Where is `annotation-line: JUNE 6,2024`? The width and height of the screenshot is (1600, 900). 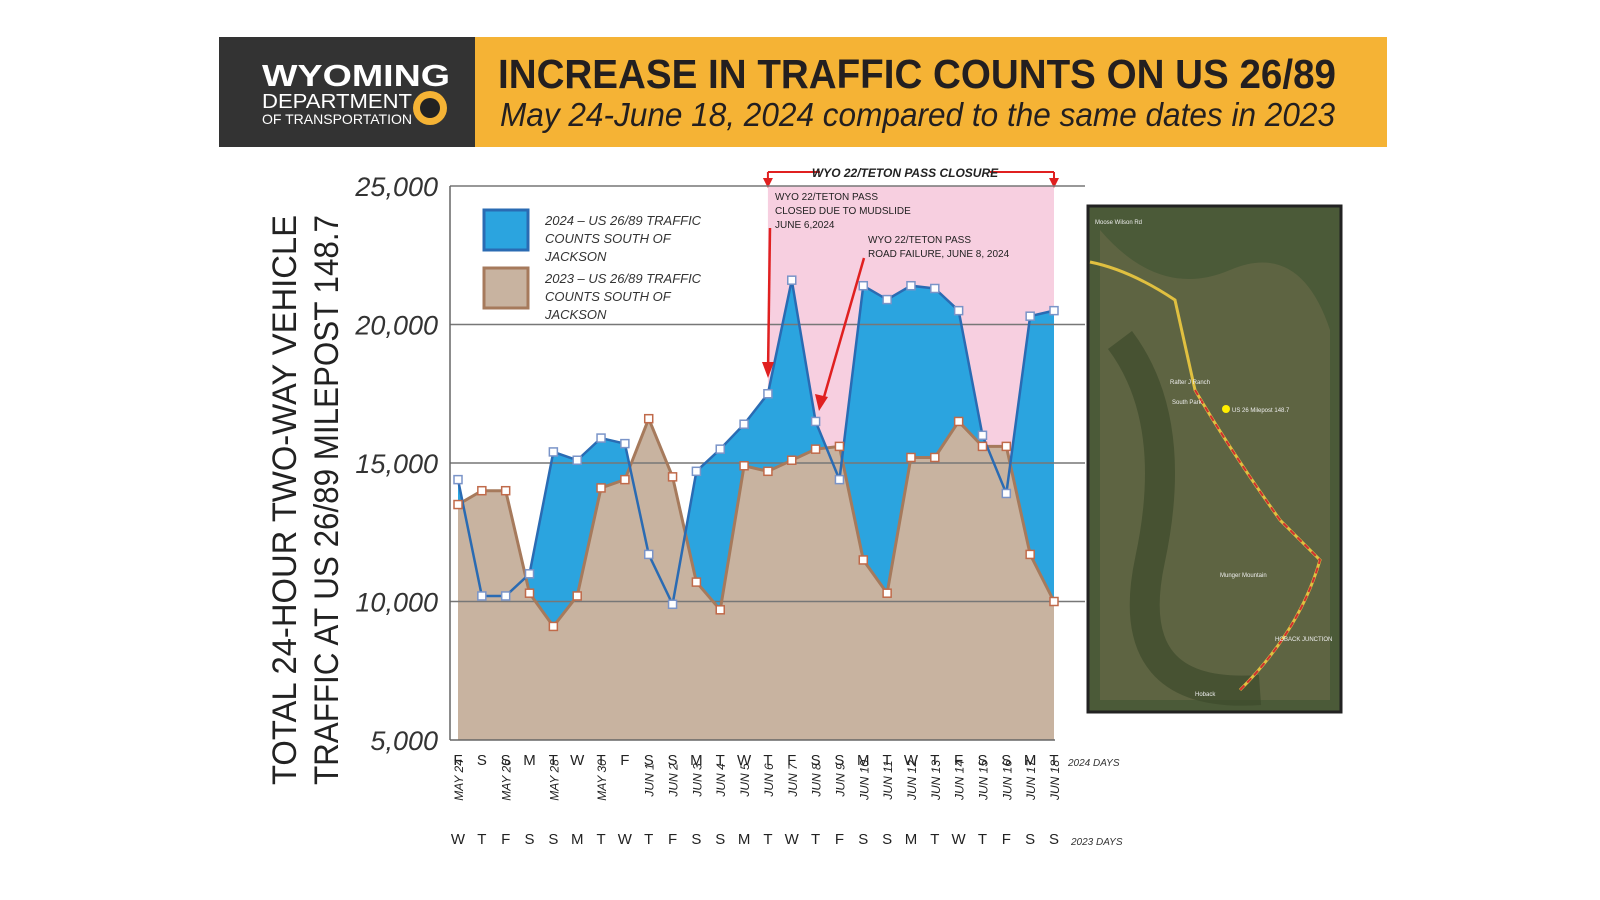
annotation-line: JUNE 6,2024 is located at coordinates (805, 225).